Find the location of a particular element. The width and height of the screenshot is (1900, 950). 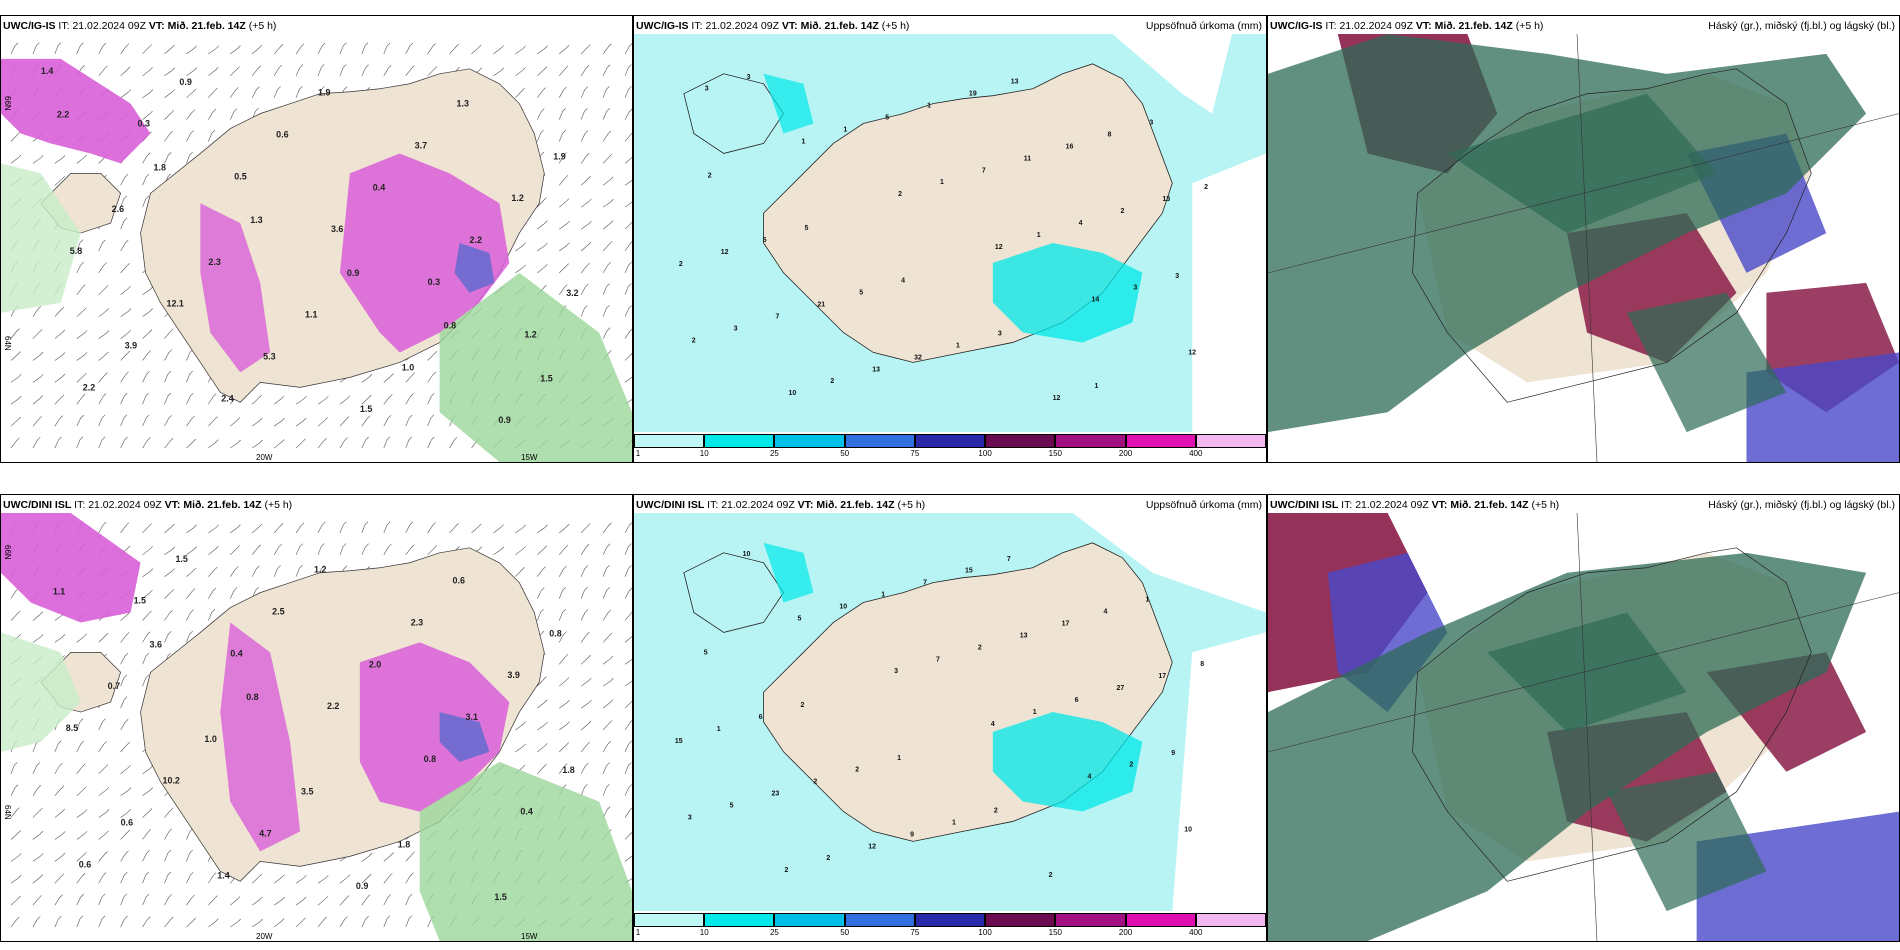

precip-value-label: 1.2 is located at coordinates (517, 198).